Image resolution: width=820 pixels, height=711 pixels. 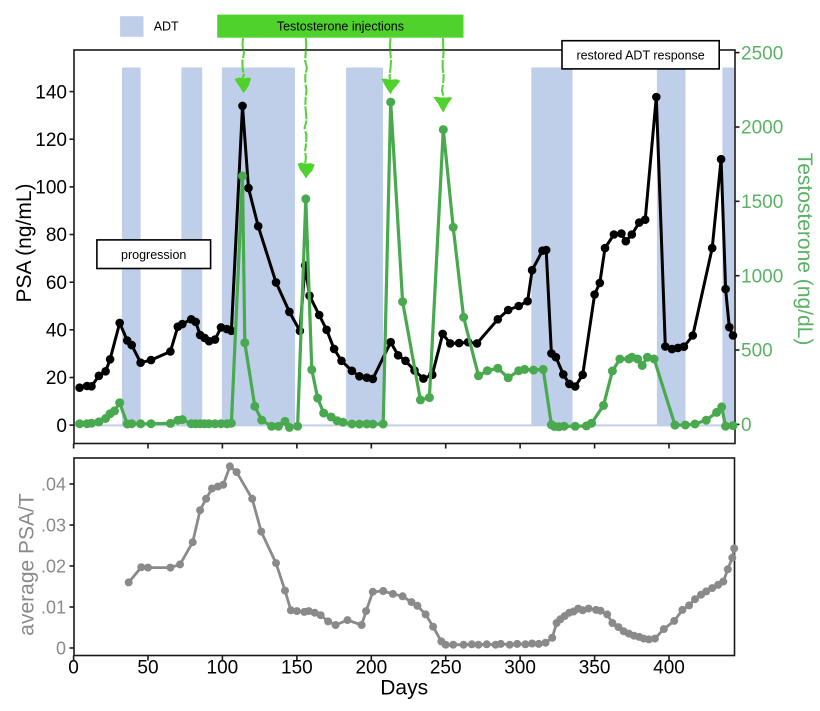 What do you see at coordinates (669, 667) in the screenshot?
I see `svg-text: 400` at bounding box center [669, 667].